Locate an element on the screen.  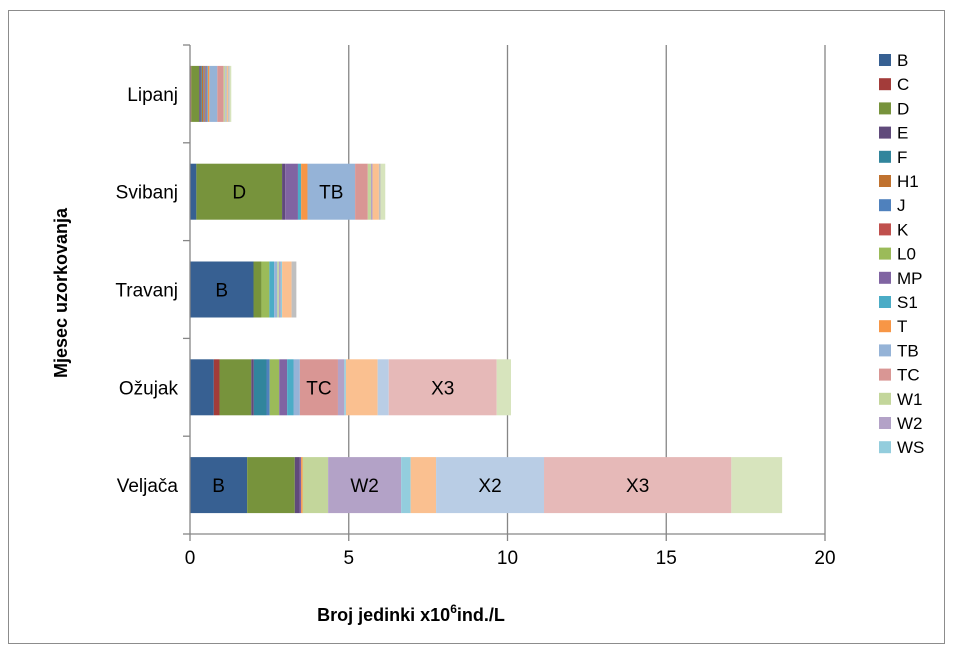
x-axis-title: Broj jedinki x106ind./L is located at coordinates (411, 613).